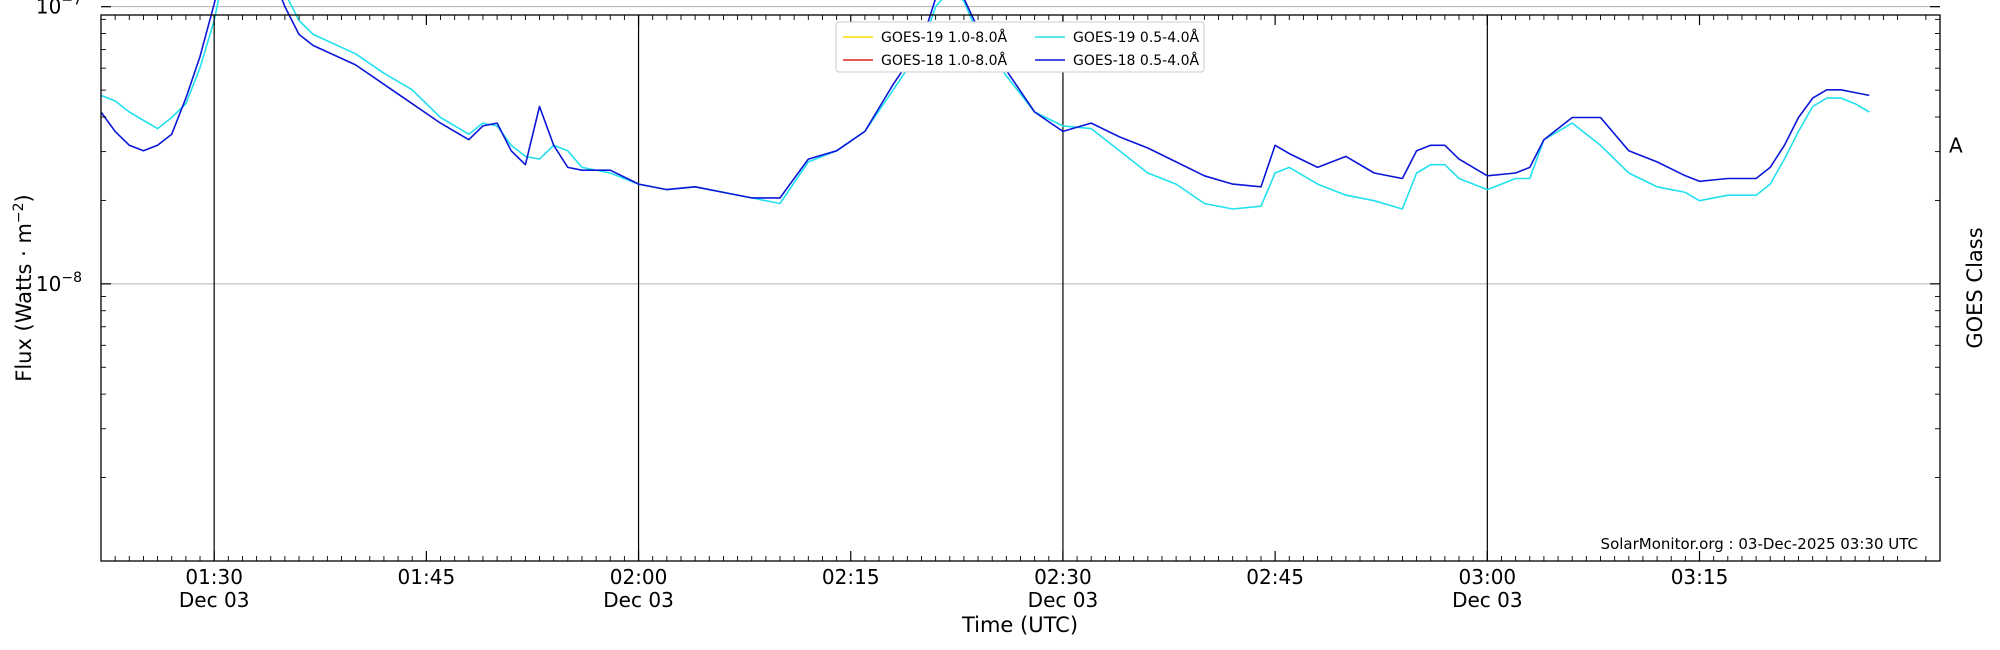 The width and height of the screenshot is (2000, 650). I want to click on x-tick-label: 02:15, so click(851, 577).